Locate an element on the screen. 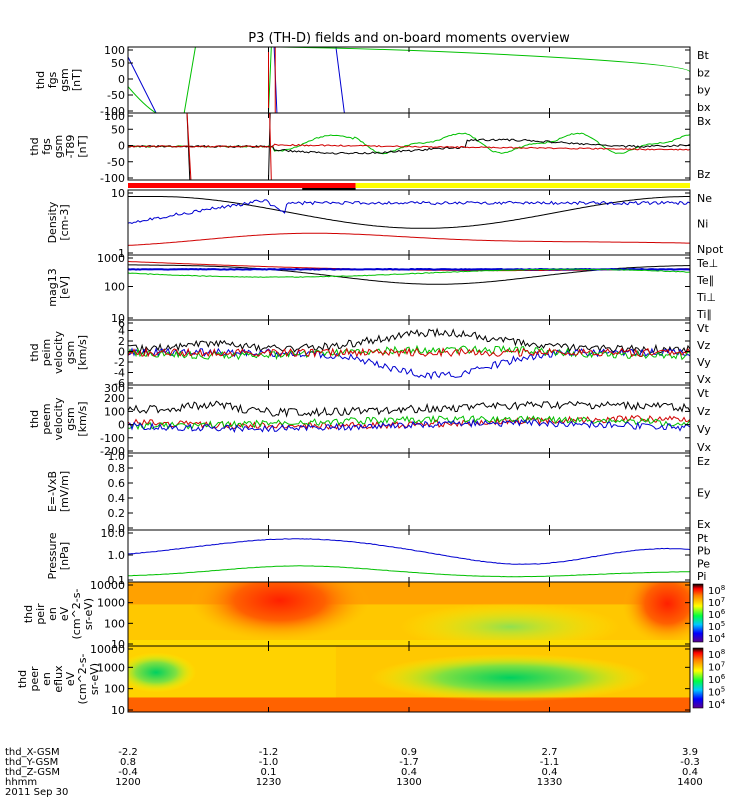 This screenshot has width=750, height=800. y-tick-label: 200 is located at coordinates (114, 398).